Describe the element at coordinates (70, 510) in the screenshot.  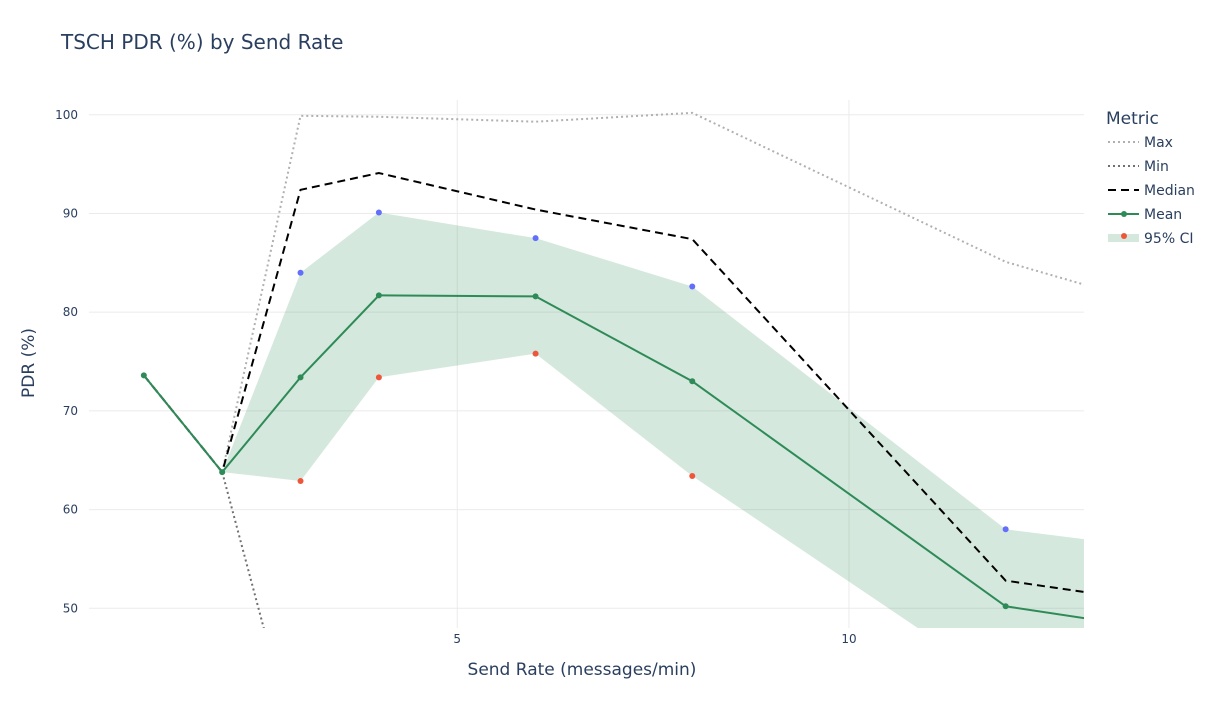
I see `y-tick-label: 60` at that location.